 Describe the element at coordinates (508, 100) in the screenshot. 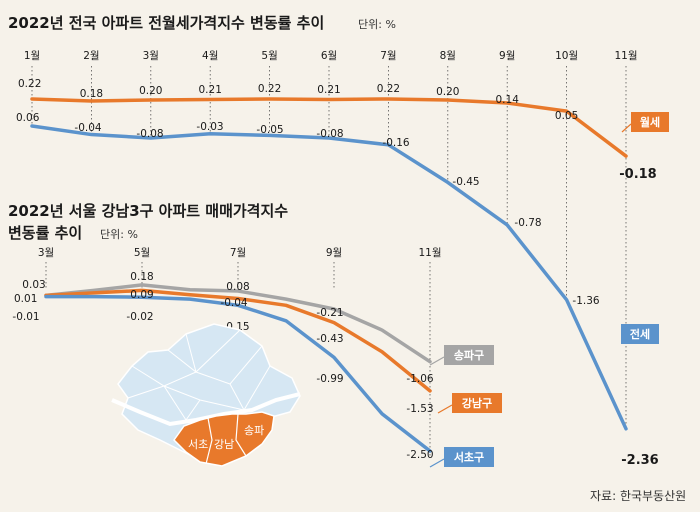

I see `top-value-label-monthly-rent: 0.14` at that location.